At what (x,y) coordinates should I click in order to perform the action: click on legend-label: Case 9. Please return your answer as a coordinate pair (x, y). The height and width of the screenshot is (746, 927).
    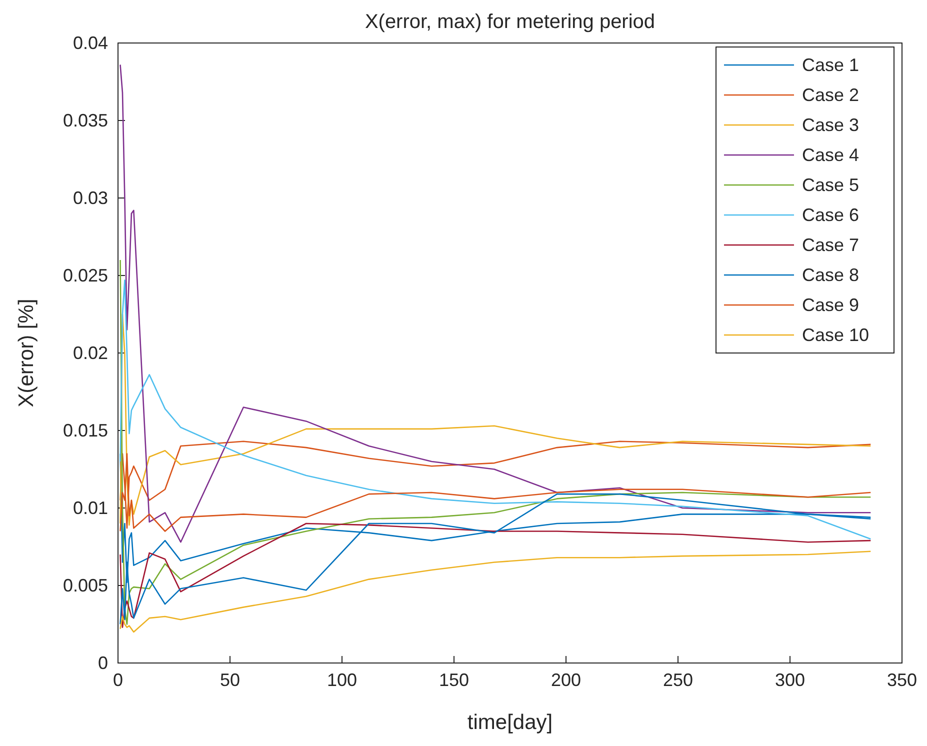
    Looking at the image, I should click on (831, 305).